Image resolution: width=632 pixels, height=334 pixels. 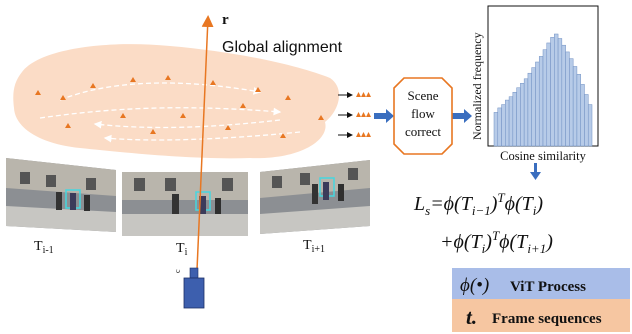 I want to click on camera-c-label: c, so click(x=177, y=271).